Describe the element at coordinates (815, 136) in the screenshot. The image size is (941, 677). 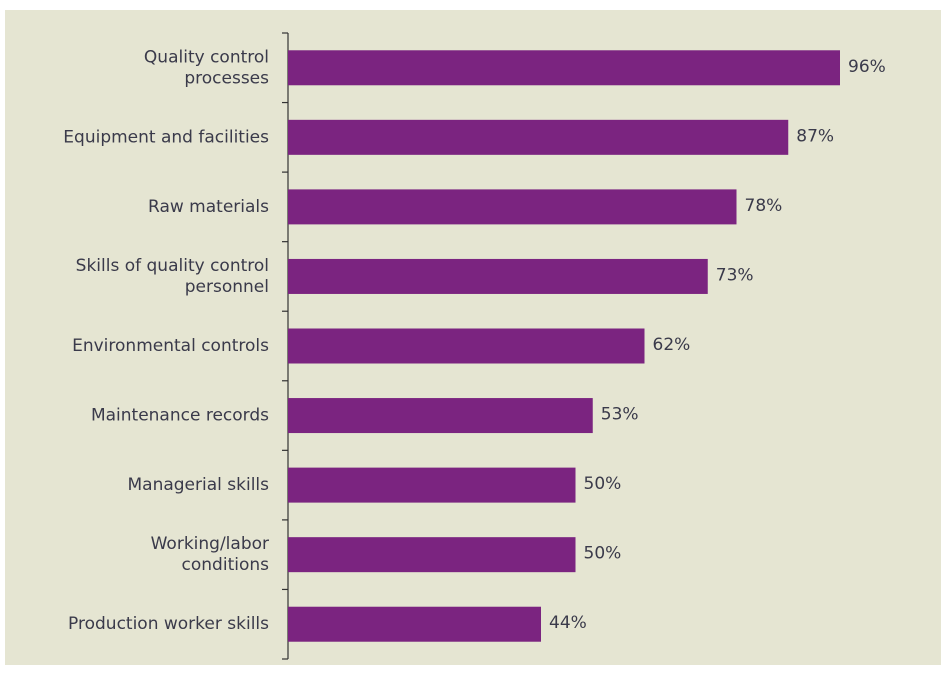
I see `value-label: 87%` at that location.